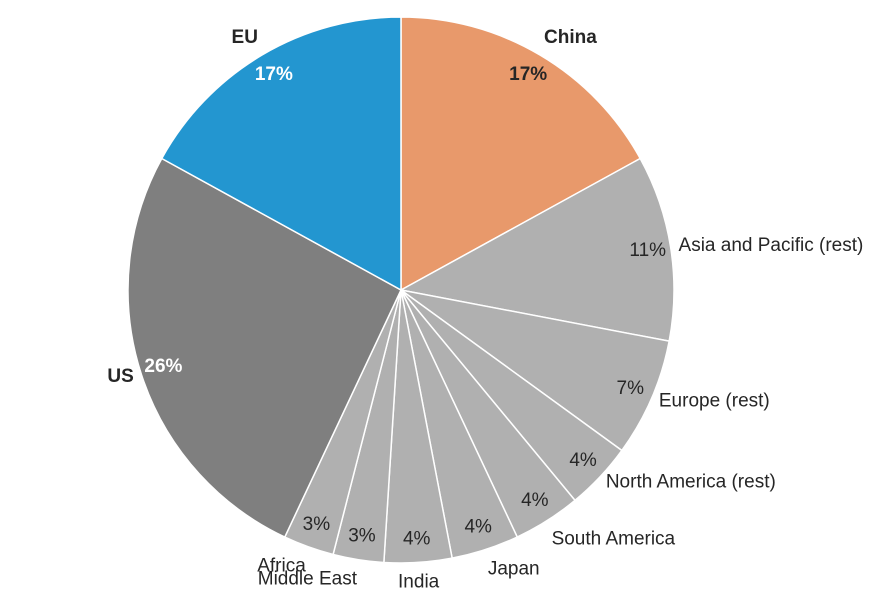 The width and height of the screenshot is (872, 612). I want to click on value-label: 7%, so click(631, 388).